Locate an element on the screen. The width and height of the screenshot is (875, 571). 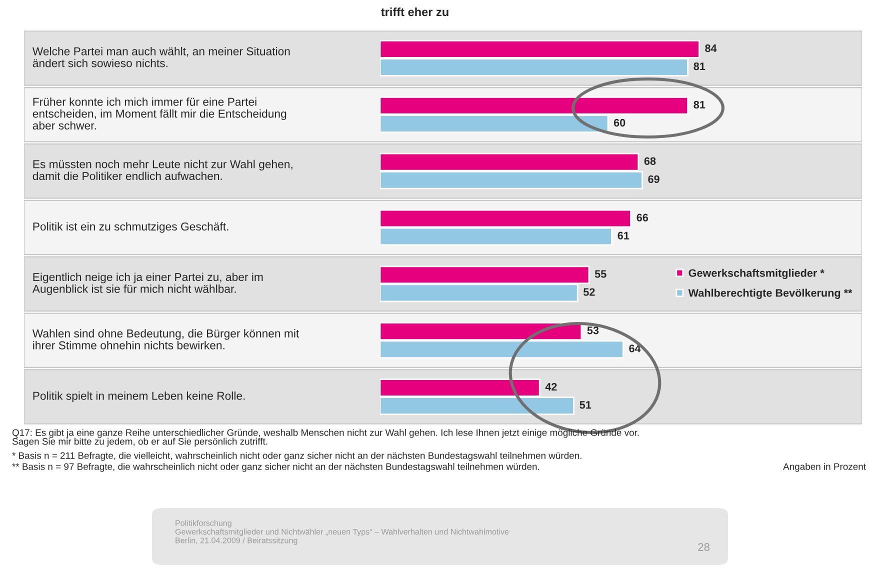
y-tick-label: Wahlen sind ohne Bedeutung, die Bürger können mit ihrer Stimme ohnehin nichts bewirken. is located at coordinates (166, 339).